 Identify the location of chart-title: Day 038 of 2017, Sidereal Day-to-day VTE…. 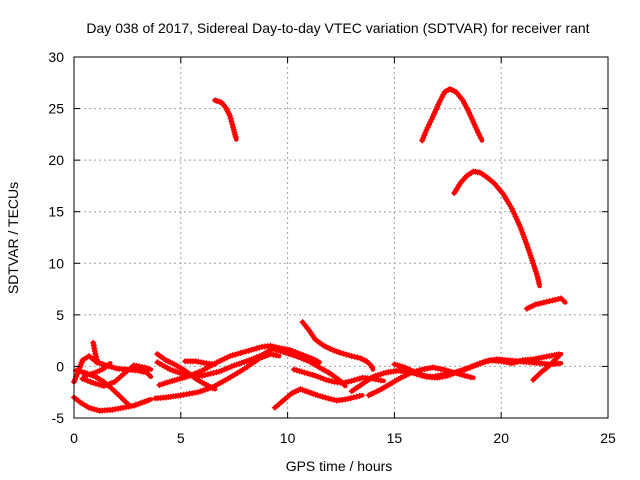
(337, 28).